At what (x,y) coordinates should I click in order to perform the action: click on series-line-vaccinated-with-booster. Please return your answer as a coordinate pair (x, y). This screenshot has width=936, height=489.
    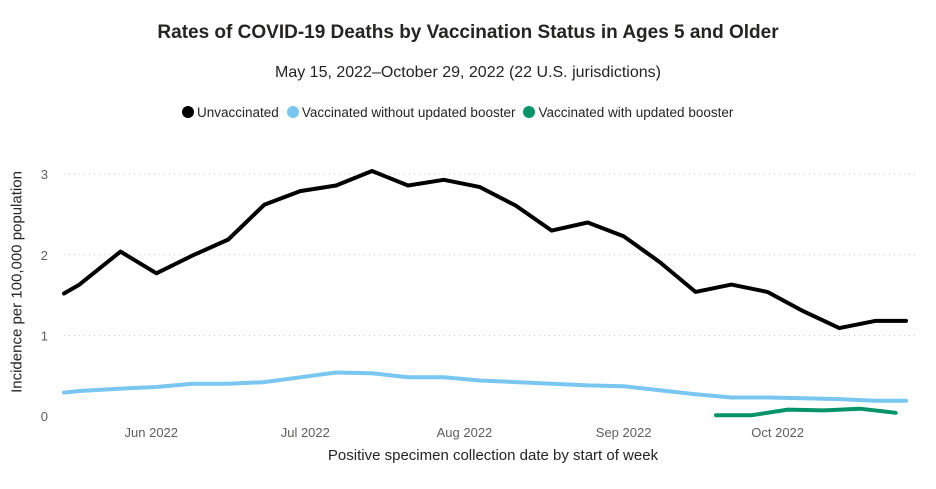
    Looking at the image, I should click on (806, 412).